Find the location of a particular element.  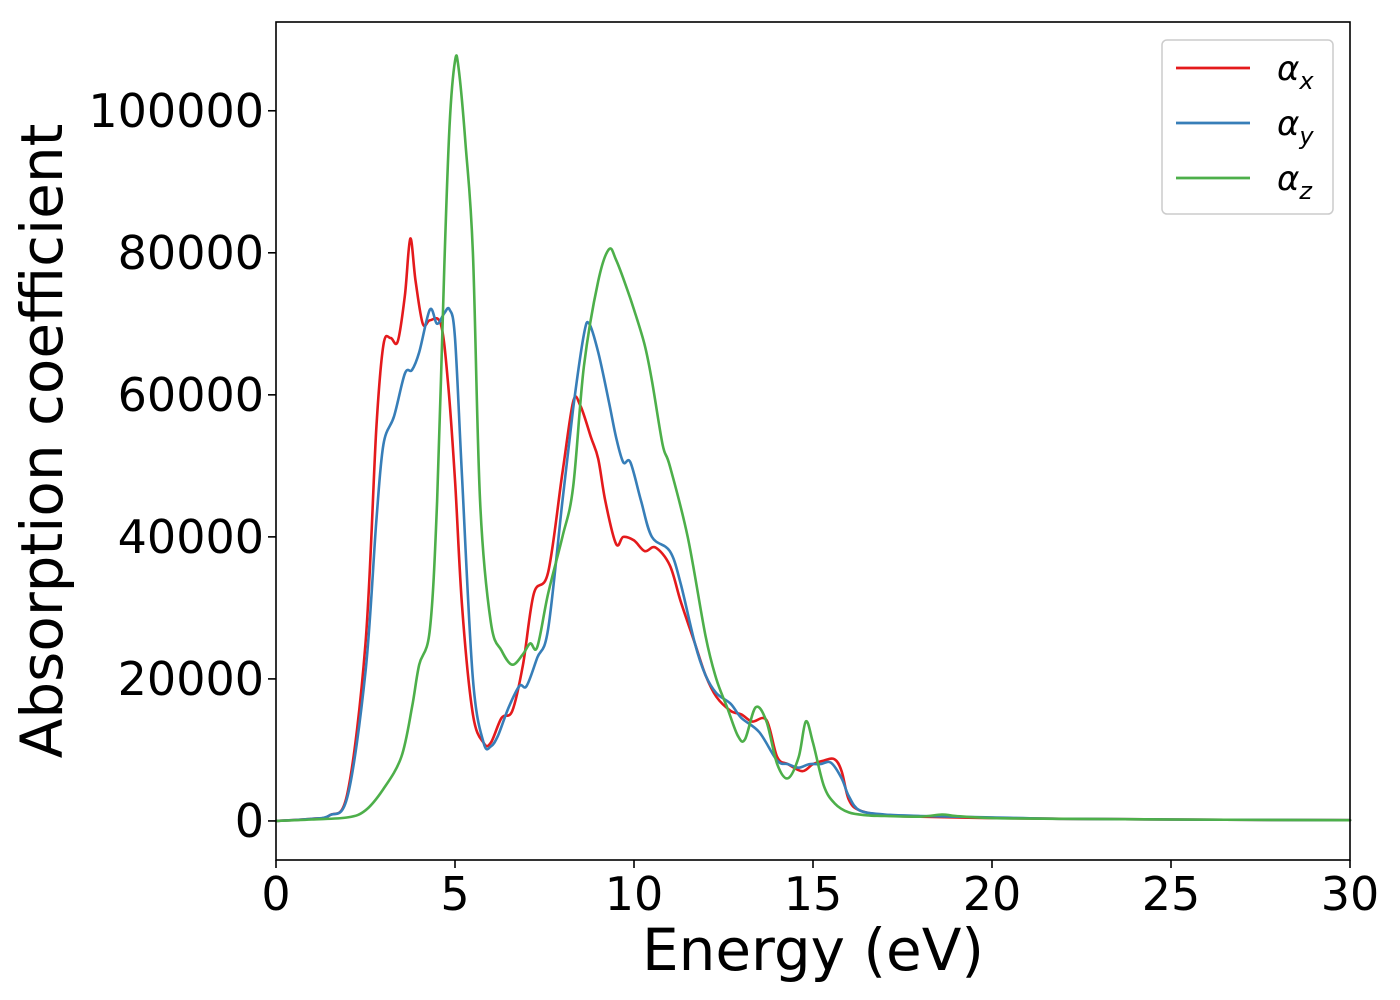

legend-subscript: y is located at coordinates (1306, 136).